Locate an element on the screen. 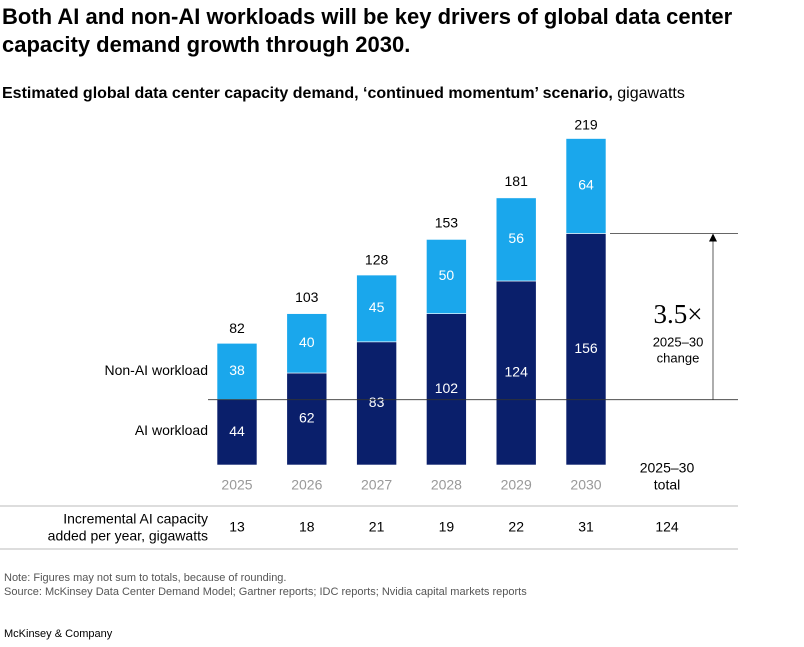 The width and height of the screenshot is (804, 647). x-tick-label: 2030 is located at coordinates (585, 485).